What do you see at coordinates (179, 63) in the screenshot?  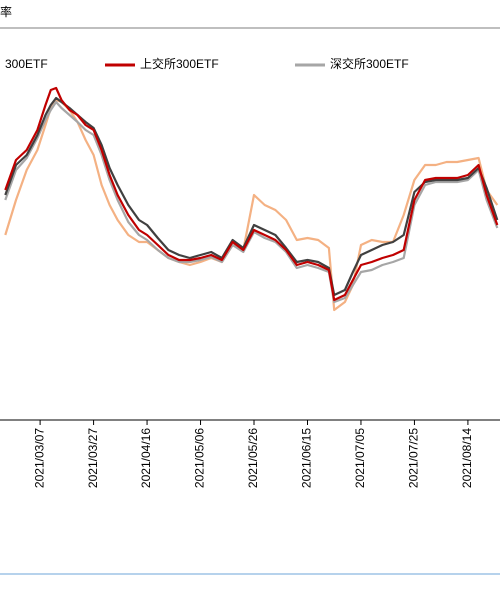 I see `legend-label: 上交所300ETF` at bounding box center [179, 63].